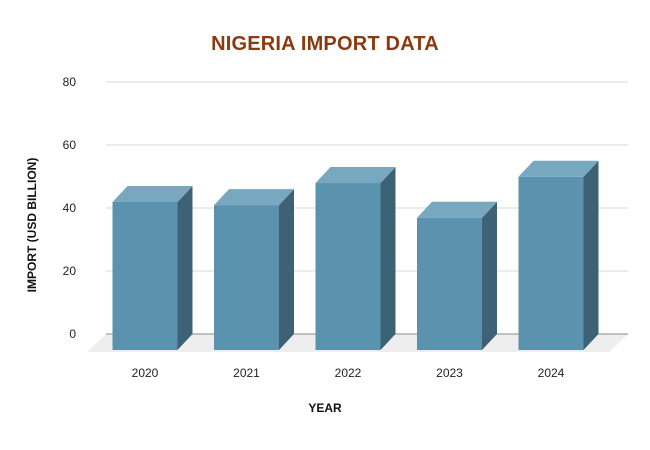 Image resolution: width=650 pixels, height=450 pixels. I want to click on bar-2022, so click(355, 258).